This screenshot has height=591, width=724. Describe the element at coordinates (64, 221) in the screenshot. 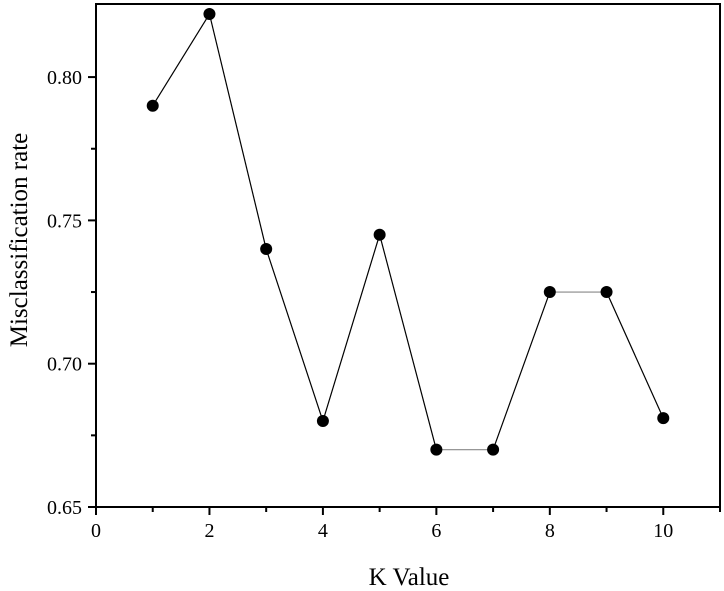

I see `y-tick-label: 0.75` at that location.